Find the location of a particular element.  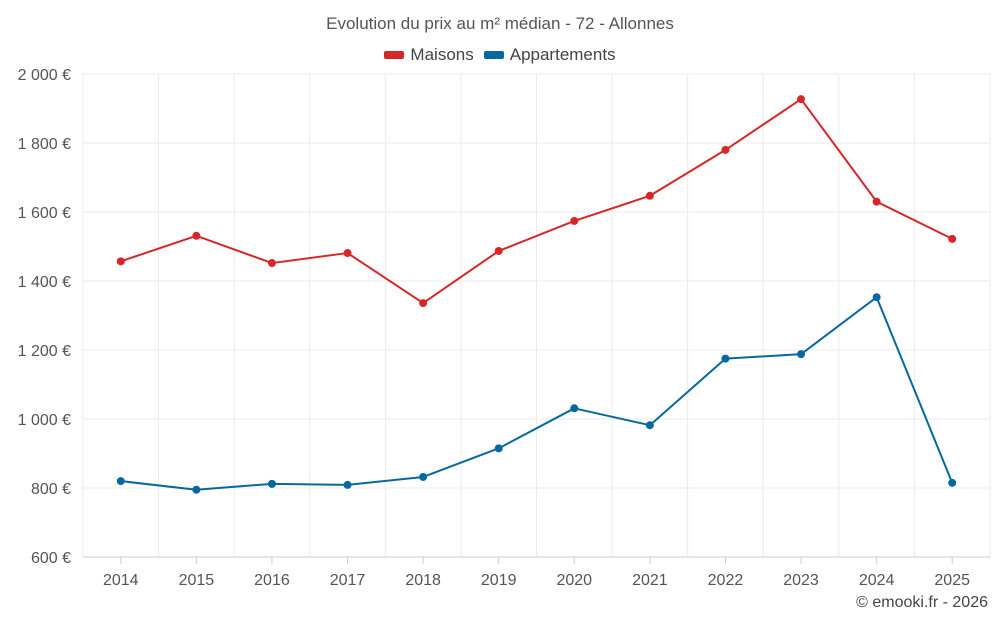

y-tick-label: 800 € is located at coordinates (51, 489).